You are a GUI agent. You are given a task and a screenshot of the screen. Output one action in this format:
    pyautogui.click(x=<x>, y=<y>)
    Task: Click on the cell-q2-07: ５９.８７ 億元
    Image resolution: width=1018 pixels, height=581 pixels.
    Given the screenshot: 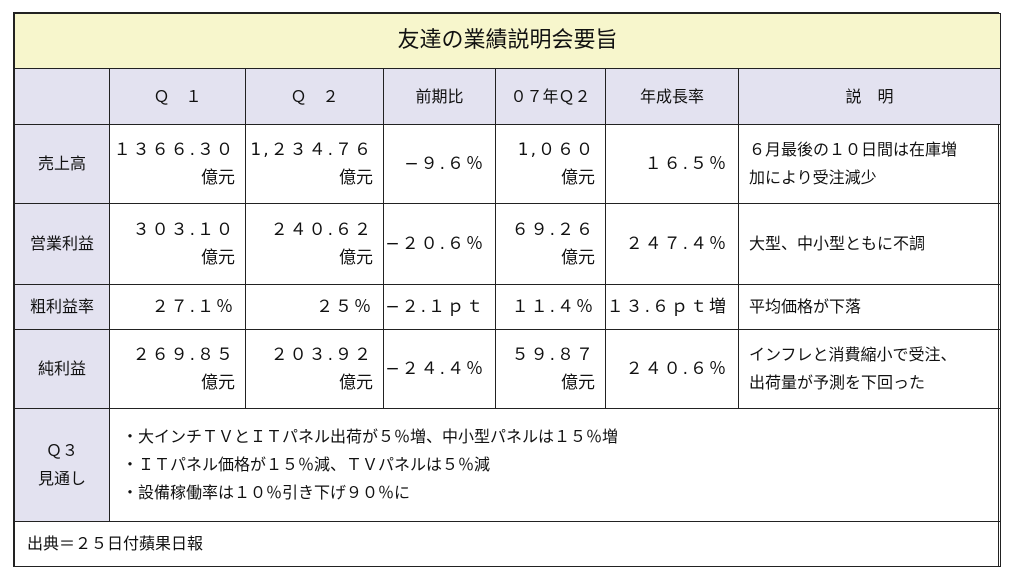 What is the action you would take?
    pyautogui.click(x=550, y=369)
    